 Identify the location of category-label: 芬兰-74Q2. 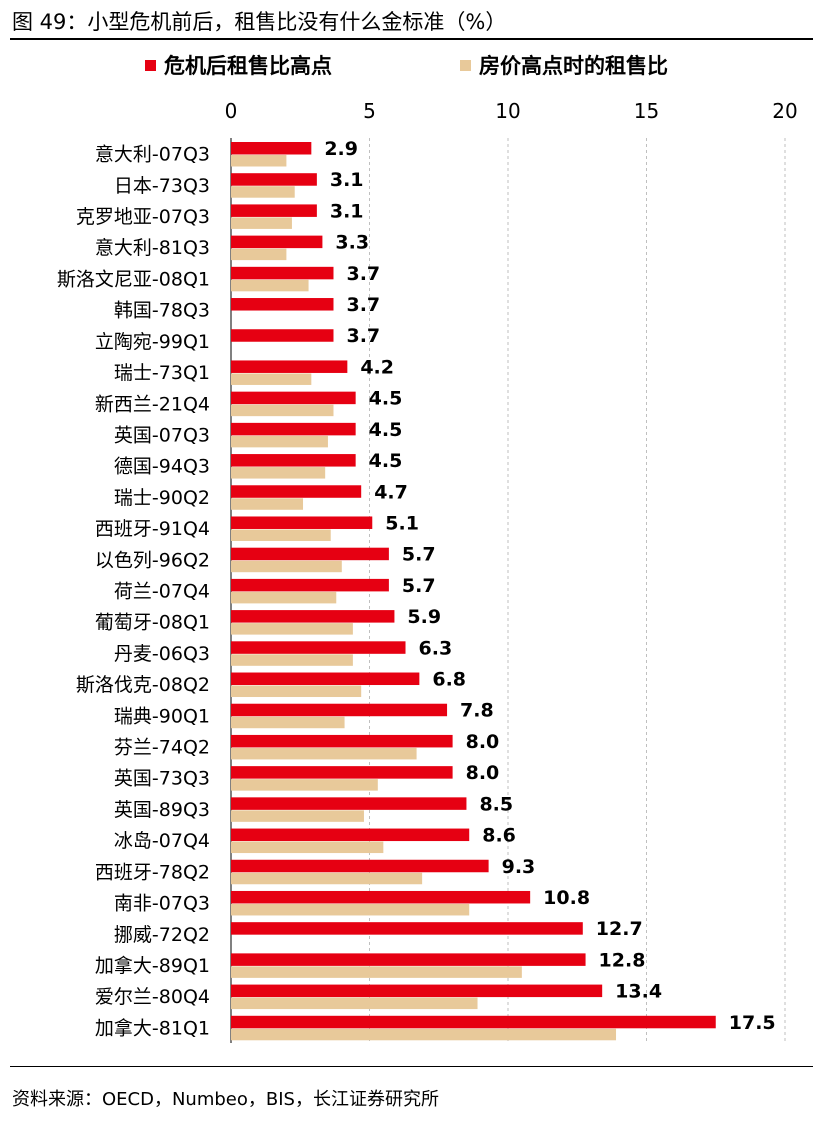
(162, 748).